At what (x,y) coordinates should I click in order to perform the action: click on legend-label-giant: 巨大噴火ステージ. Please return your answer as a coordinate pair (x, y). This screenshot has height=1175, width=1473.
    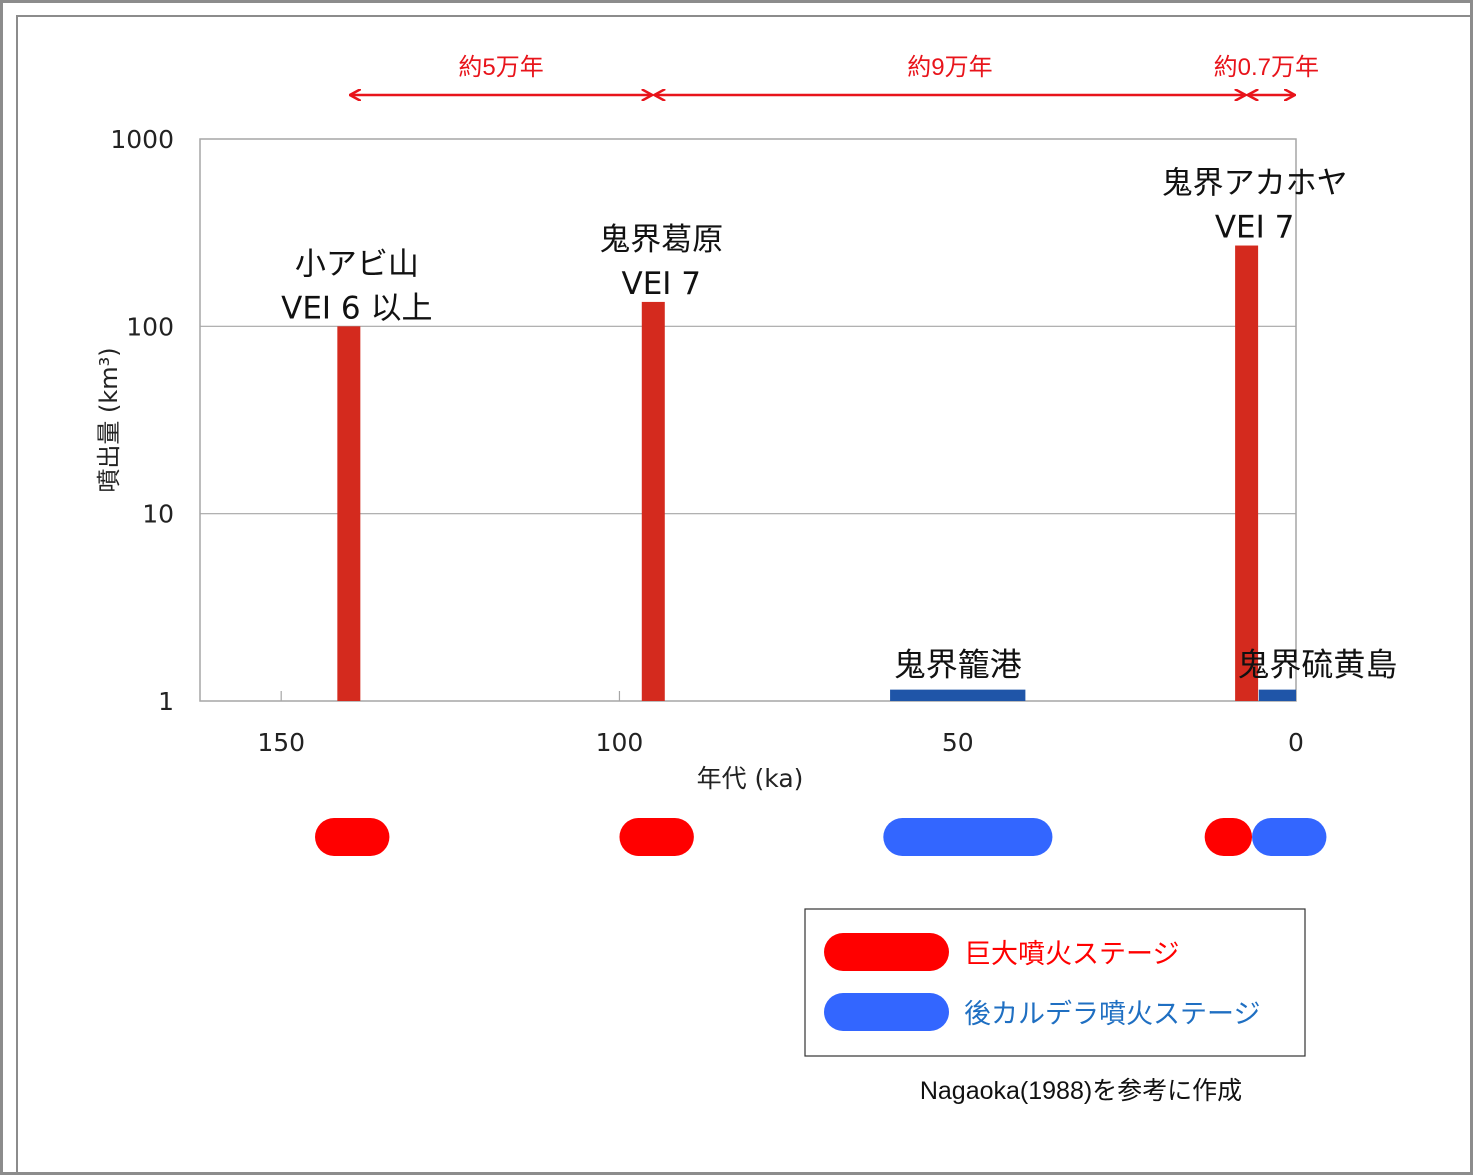
    Looking at the image, I should click on (1071, 954).